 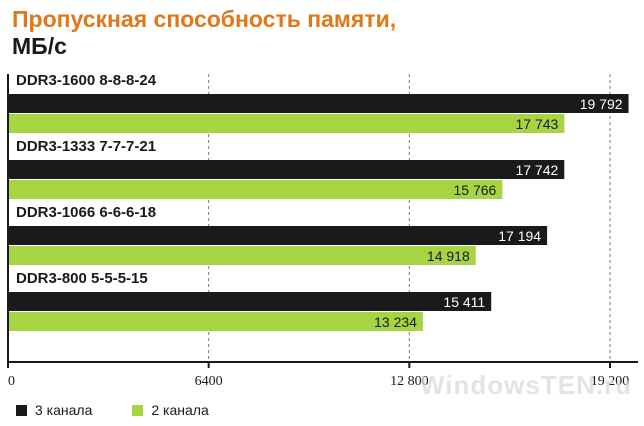 I want to click on legend-swatch-2-channels, so click(x=138, y=410).